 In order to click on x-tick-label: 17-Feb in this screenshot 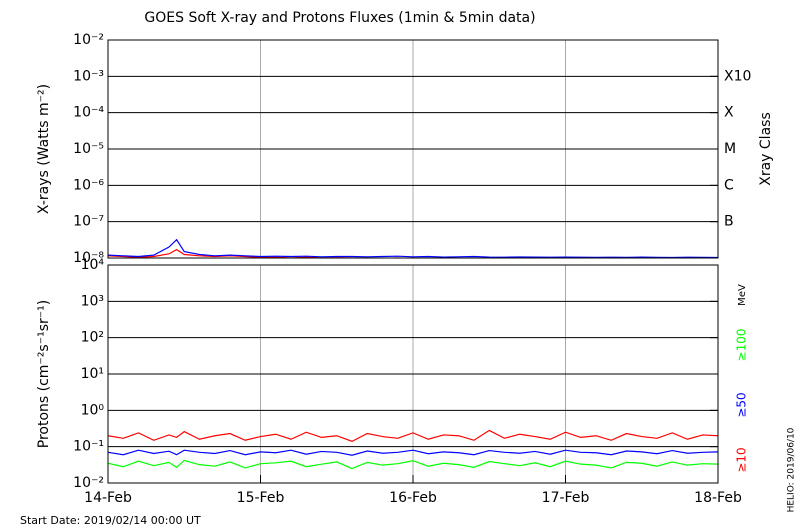, I will do `click(566, 498)`.